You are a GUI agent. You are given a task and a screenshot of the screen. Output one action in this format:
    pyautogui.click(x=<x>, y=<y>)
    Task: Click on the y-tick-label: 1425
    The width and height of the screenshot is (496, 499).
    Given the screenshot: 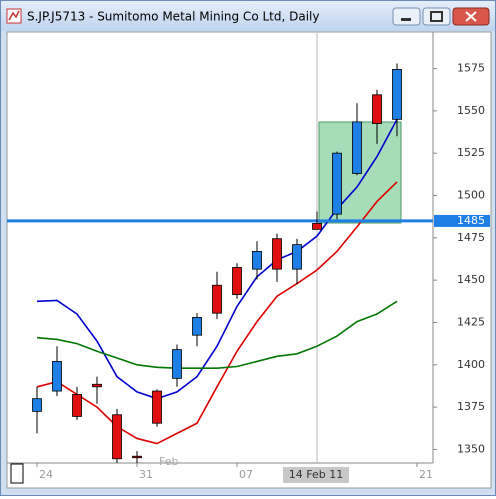 What is the action you would take?
    pyautogui.click(x=471, y=321)
    